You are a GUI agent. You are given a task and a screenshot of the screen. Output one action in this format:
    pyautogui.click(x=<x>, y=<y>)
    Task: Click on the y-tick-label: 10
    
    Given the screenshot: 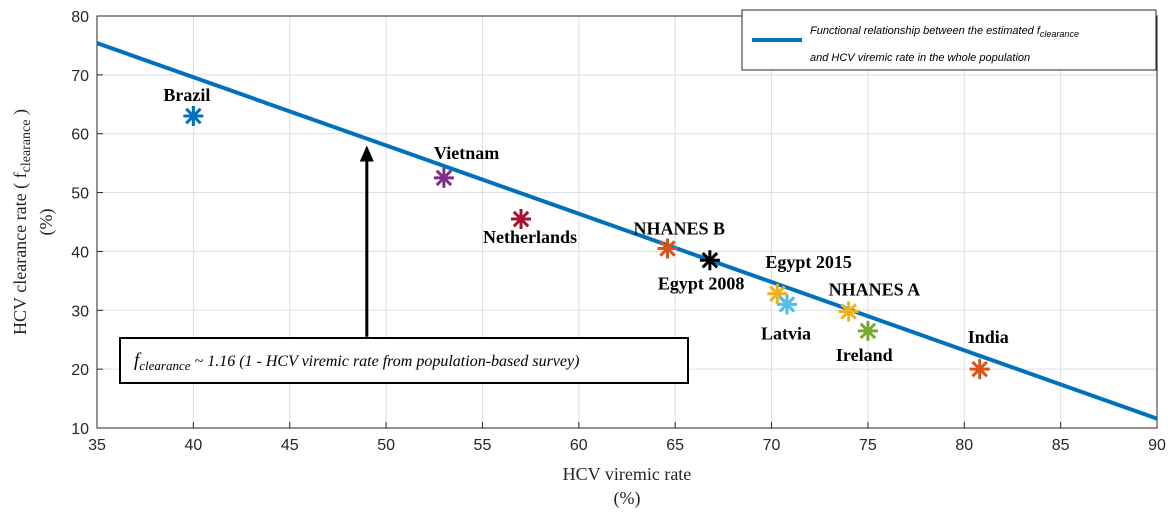 What is the action you would take?
    pyautogui.click(x=80, y=429)
    